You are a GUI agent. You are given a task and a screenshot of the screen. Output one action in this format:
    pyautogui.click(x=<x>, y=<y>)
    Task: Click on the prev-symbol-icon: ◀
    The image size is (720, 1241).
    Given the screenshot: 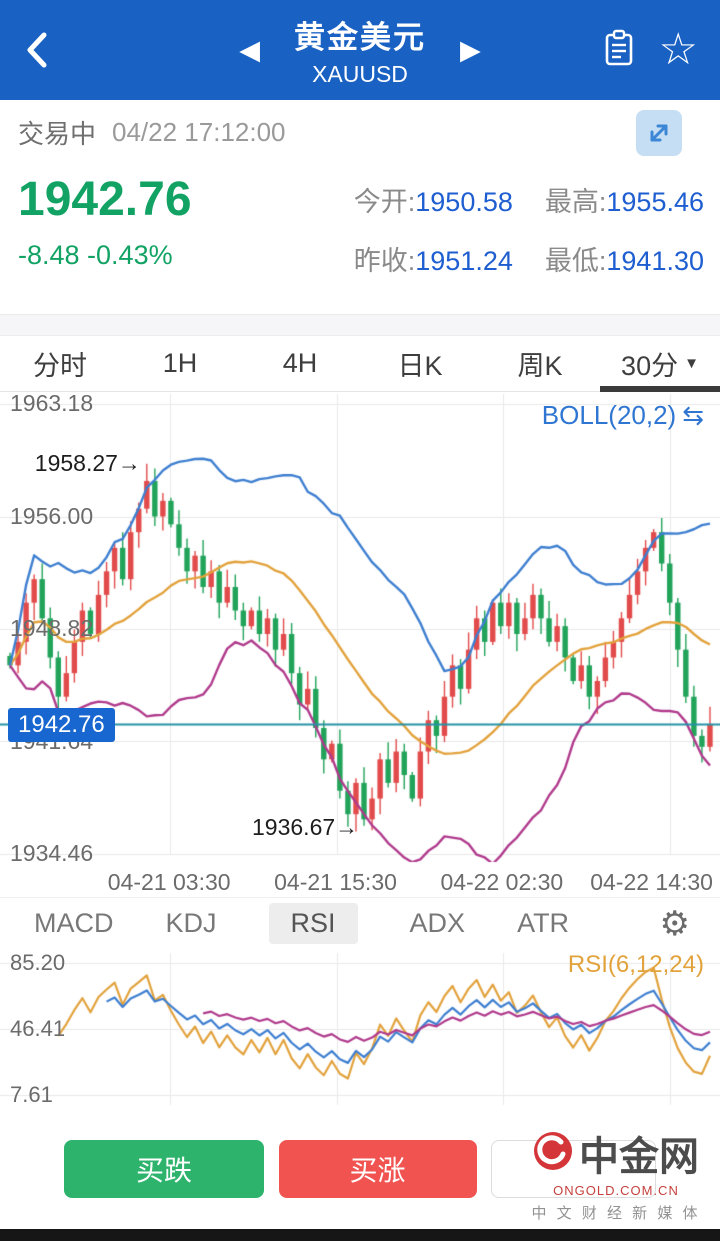 What is the action you would take?
    pyautogui.click(x=249, y=49)
    